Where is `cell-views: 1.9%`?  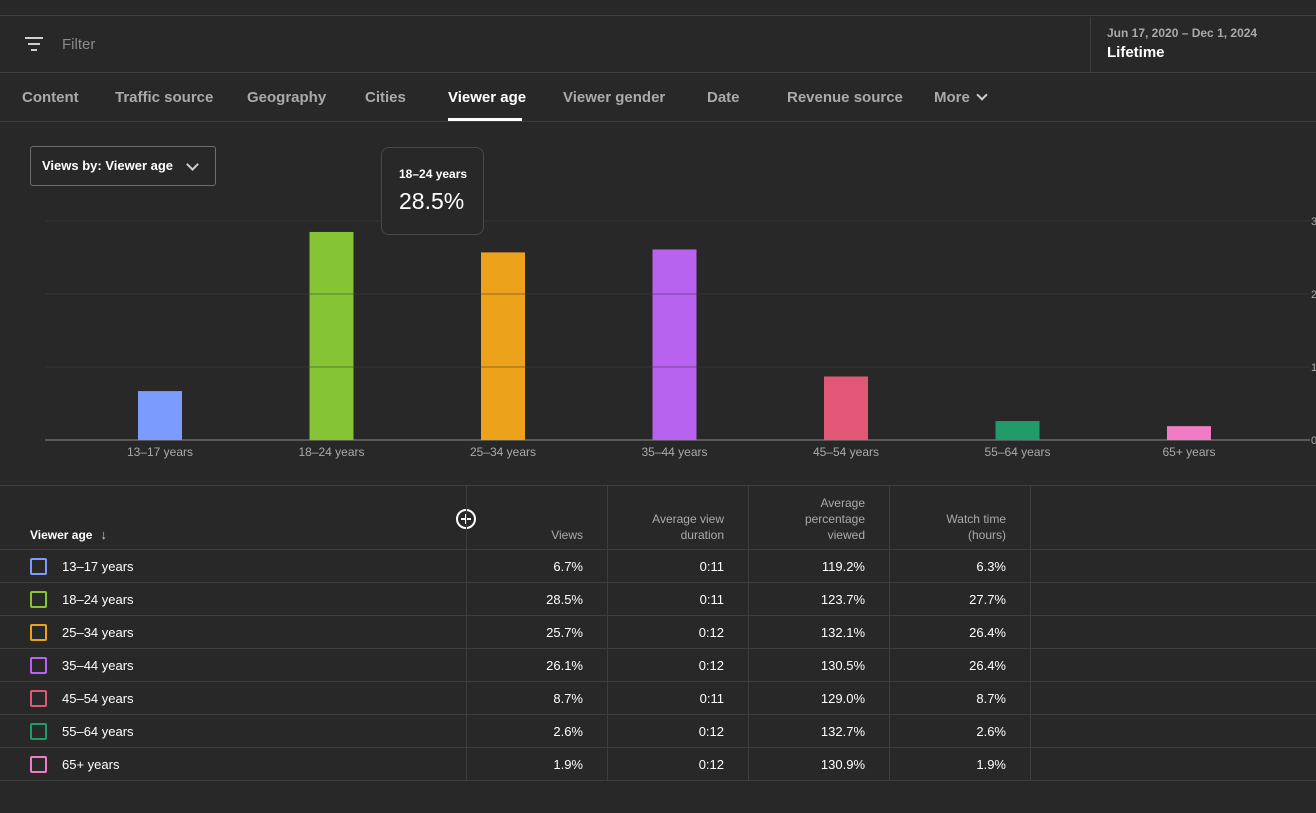
cell-views: 1.9% is located at coordinates (568, 764).